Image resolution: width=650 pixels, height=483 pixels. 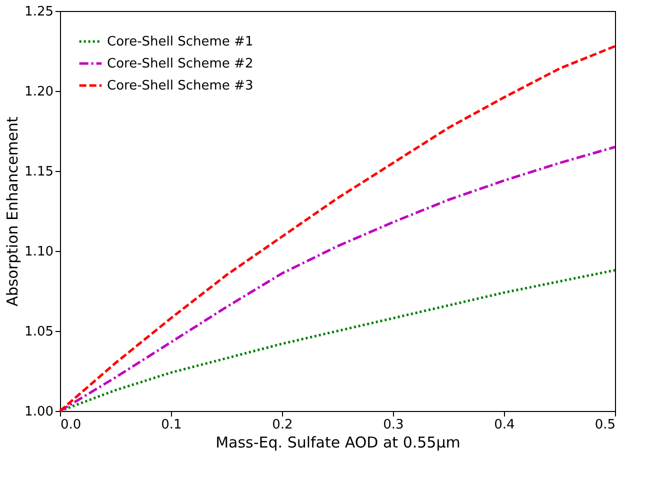 I want to click on x-tick-label: 0.4, so click(x=504, y=425).